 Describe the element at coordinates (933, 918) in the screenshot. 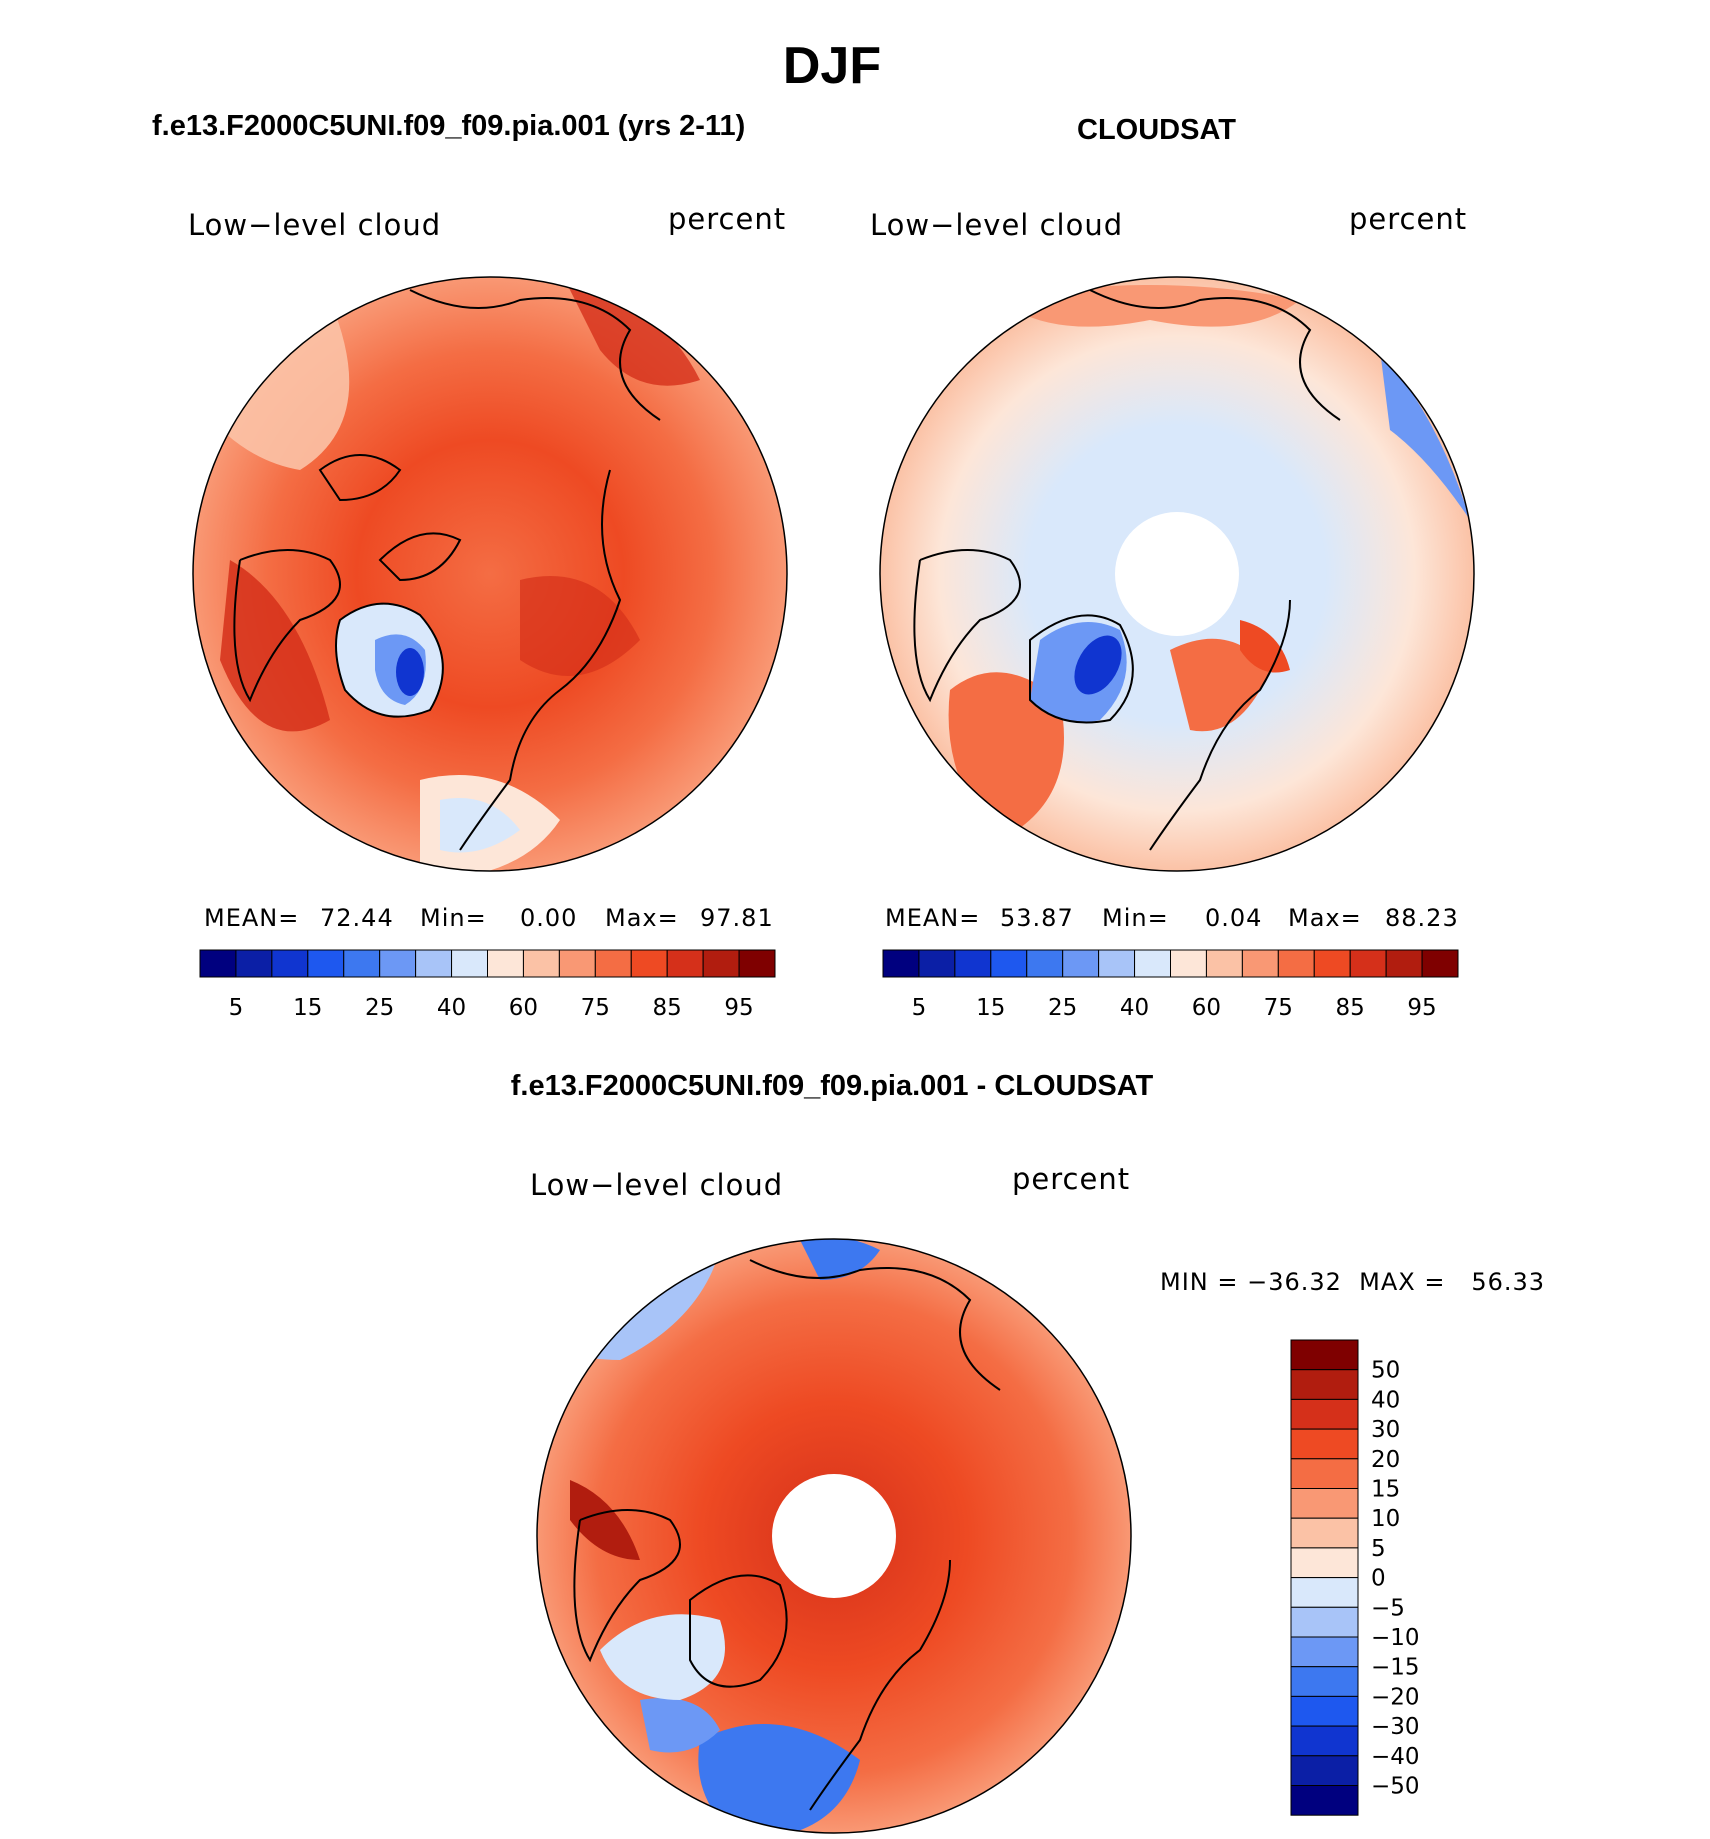

I see `obs-mean-label: MEAN=` at that location.